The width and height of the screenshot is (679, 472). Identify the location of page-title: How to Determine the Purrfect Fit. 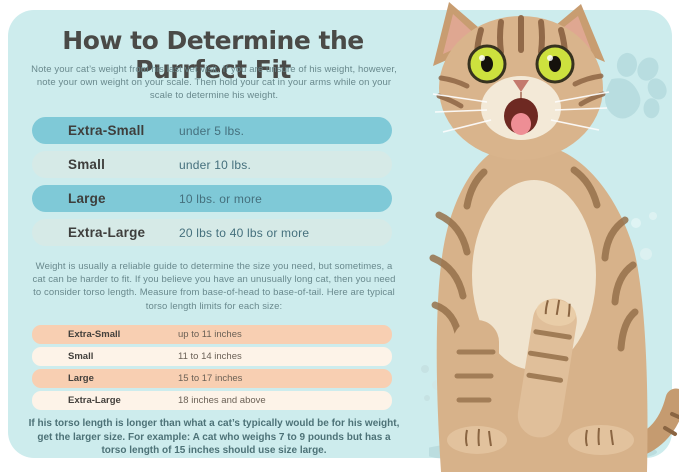
(213, 55).